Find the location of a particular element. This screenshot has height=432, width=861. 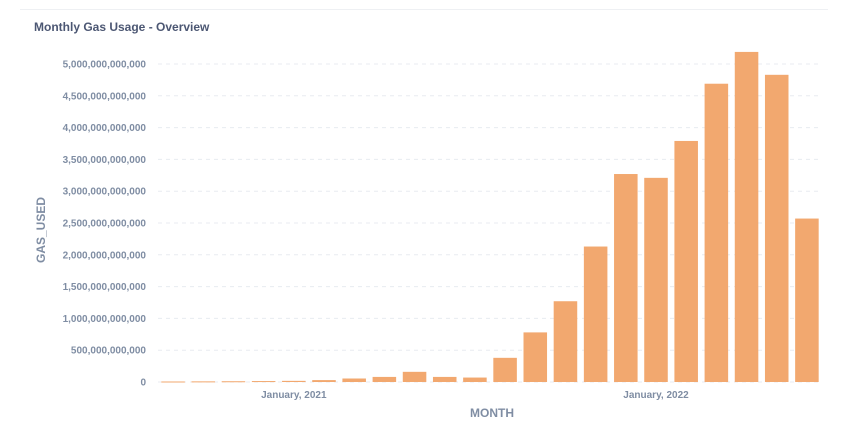

y-tick-label: 2,500,000,000,000 is located at coordinates (105, 224).